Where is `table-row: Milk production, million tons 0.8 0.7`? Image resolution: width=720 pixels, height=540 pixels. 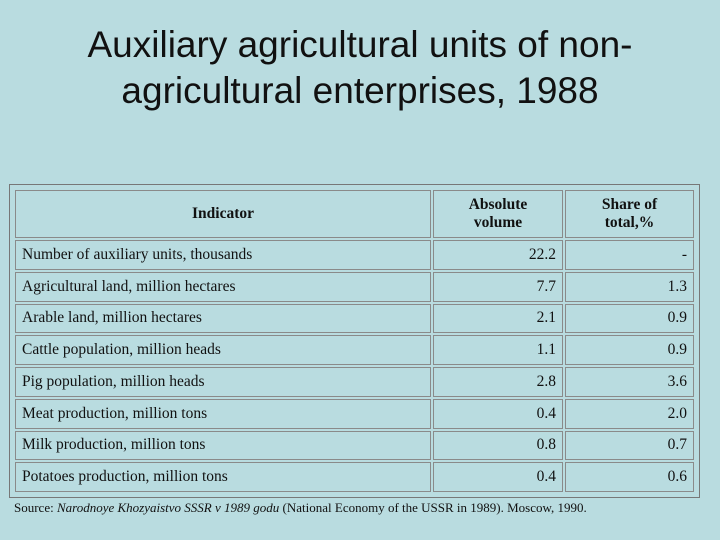 table-row: Milk production, million tons 0.8 0.7 is located at coordinates (354, 445).